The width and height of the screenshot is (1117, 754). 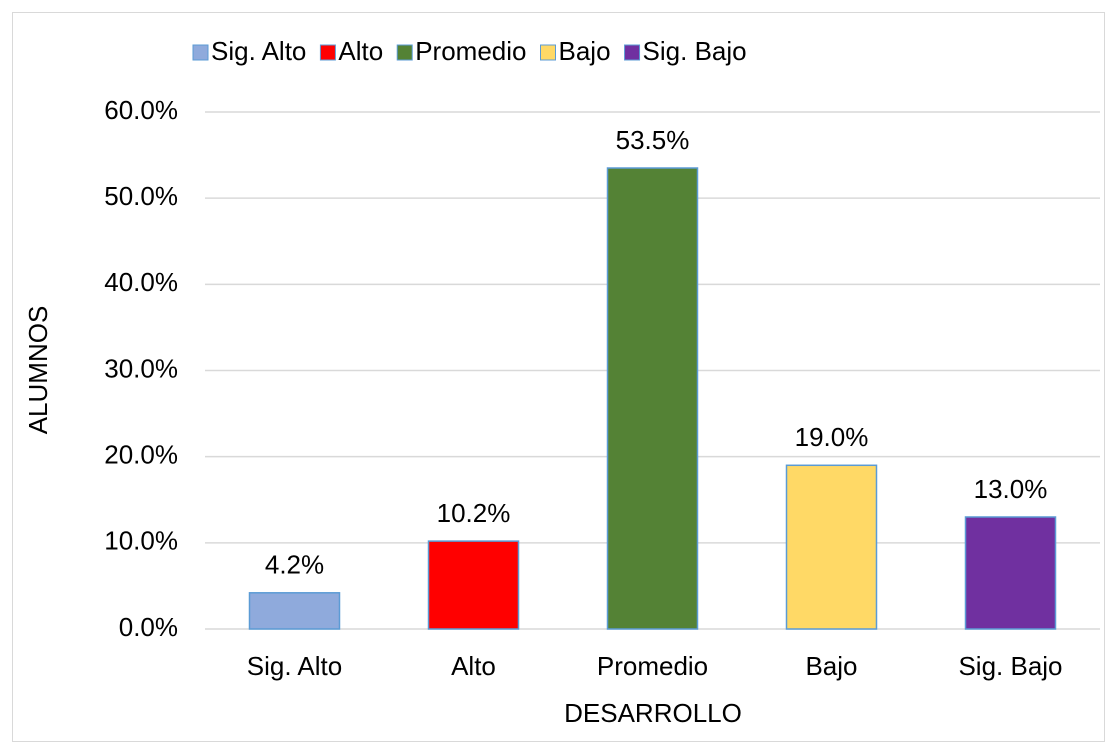 I want to click on legend-label: Sig. Alto, so click(x=258, y=51).